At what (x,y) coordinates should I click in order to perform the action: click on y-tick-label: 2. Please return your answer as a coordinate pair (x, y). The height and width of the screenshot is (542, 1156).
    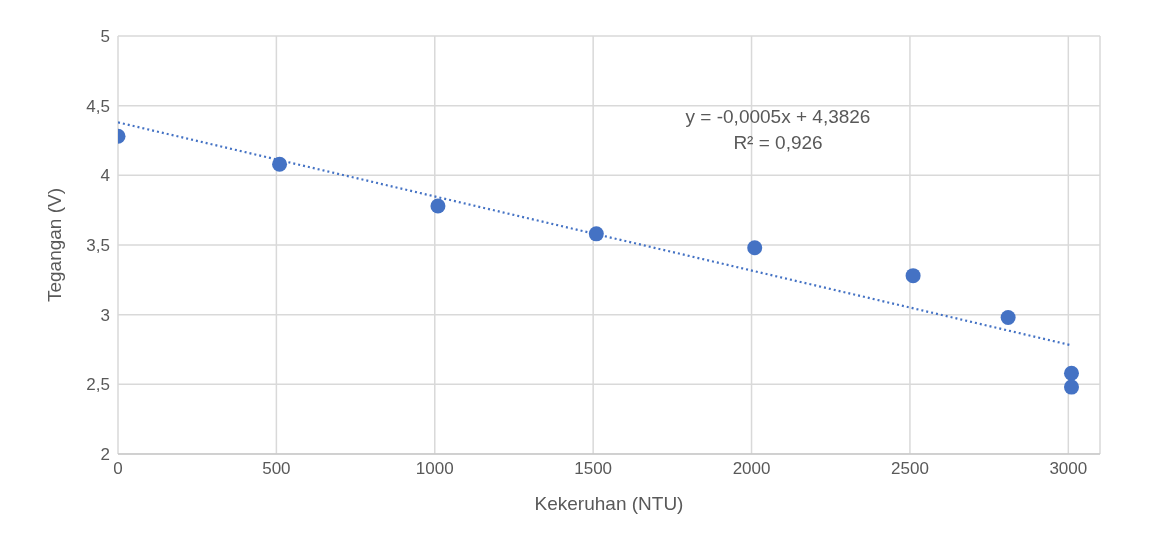
    Looking at the image, I should click on (105, 455).